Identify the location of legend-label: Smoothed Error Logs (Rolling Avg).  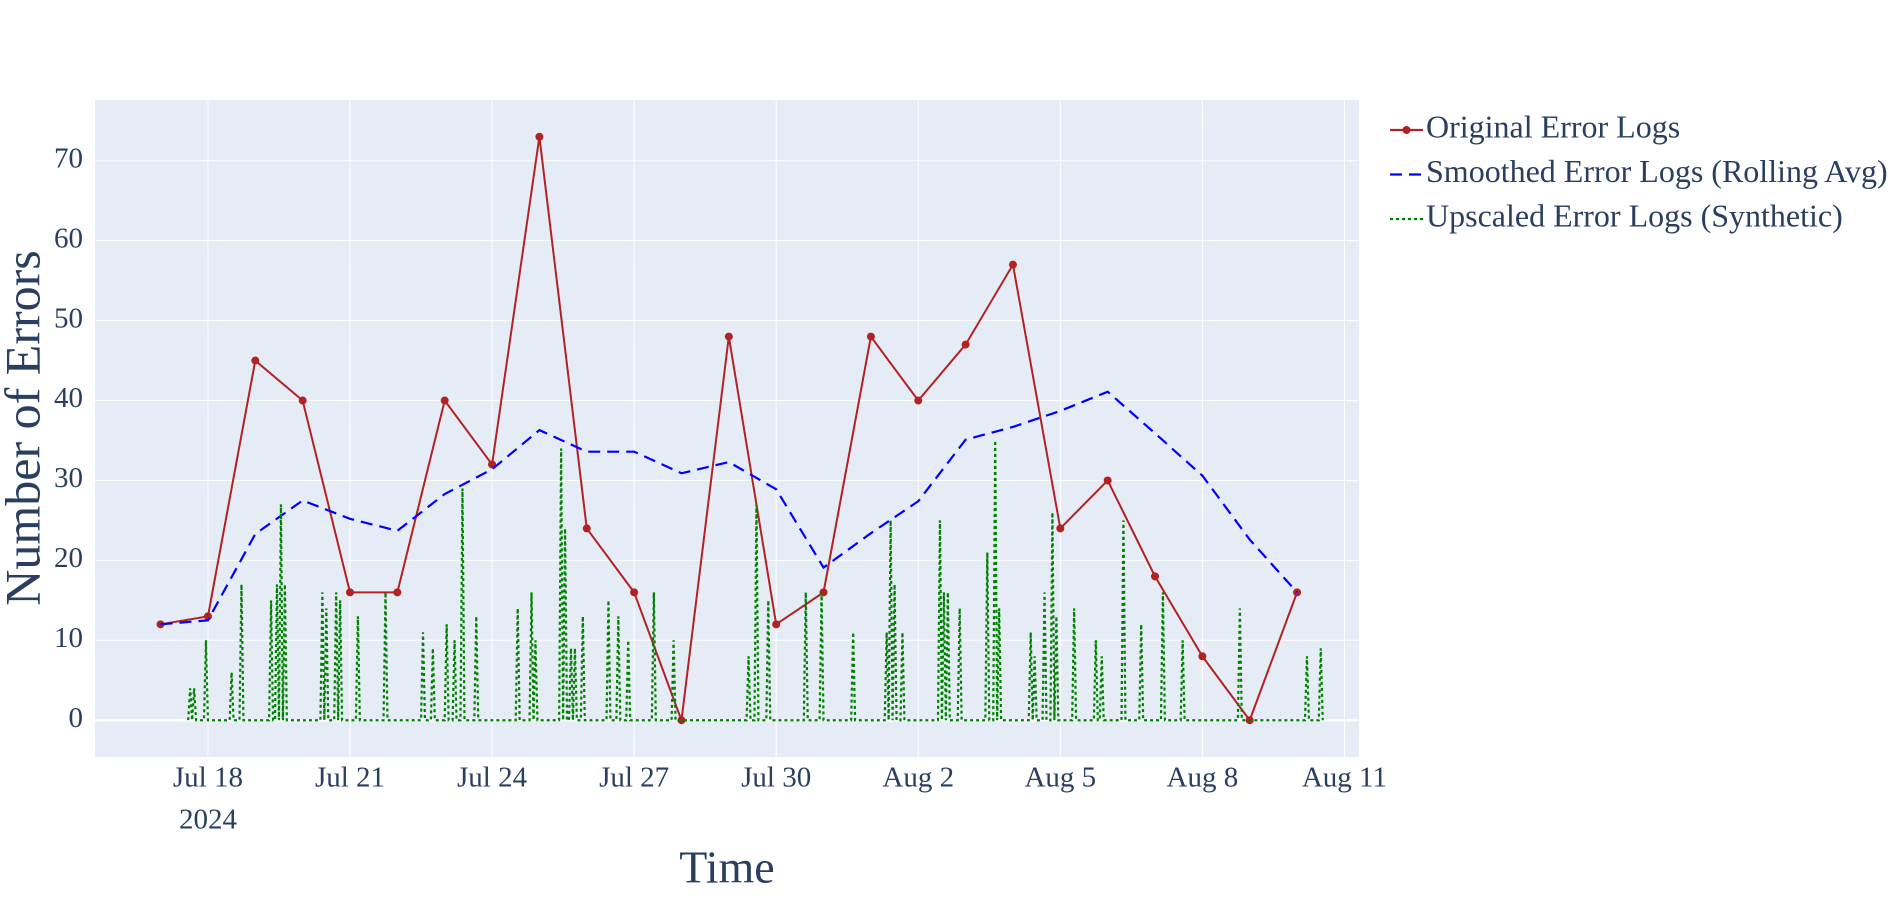
(1657, 171).